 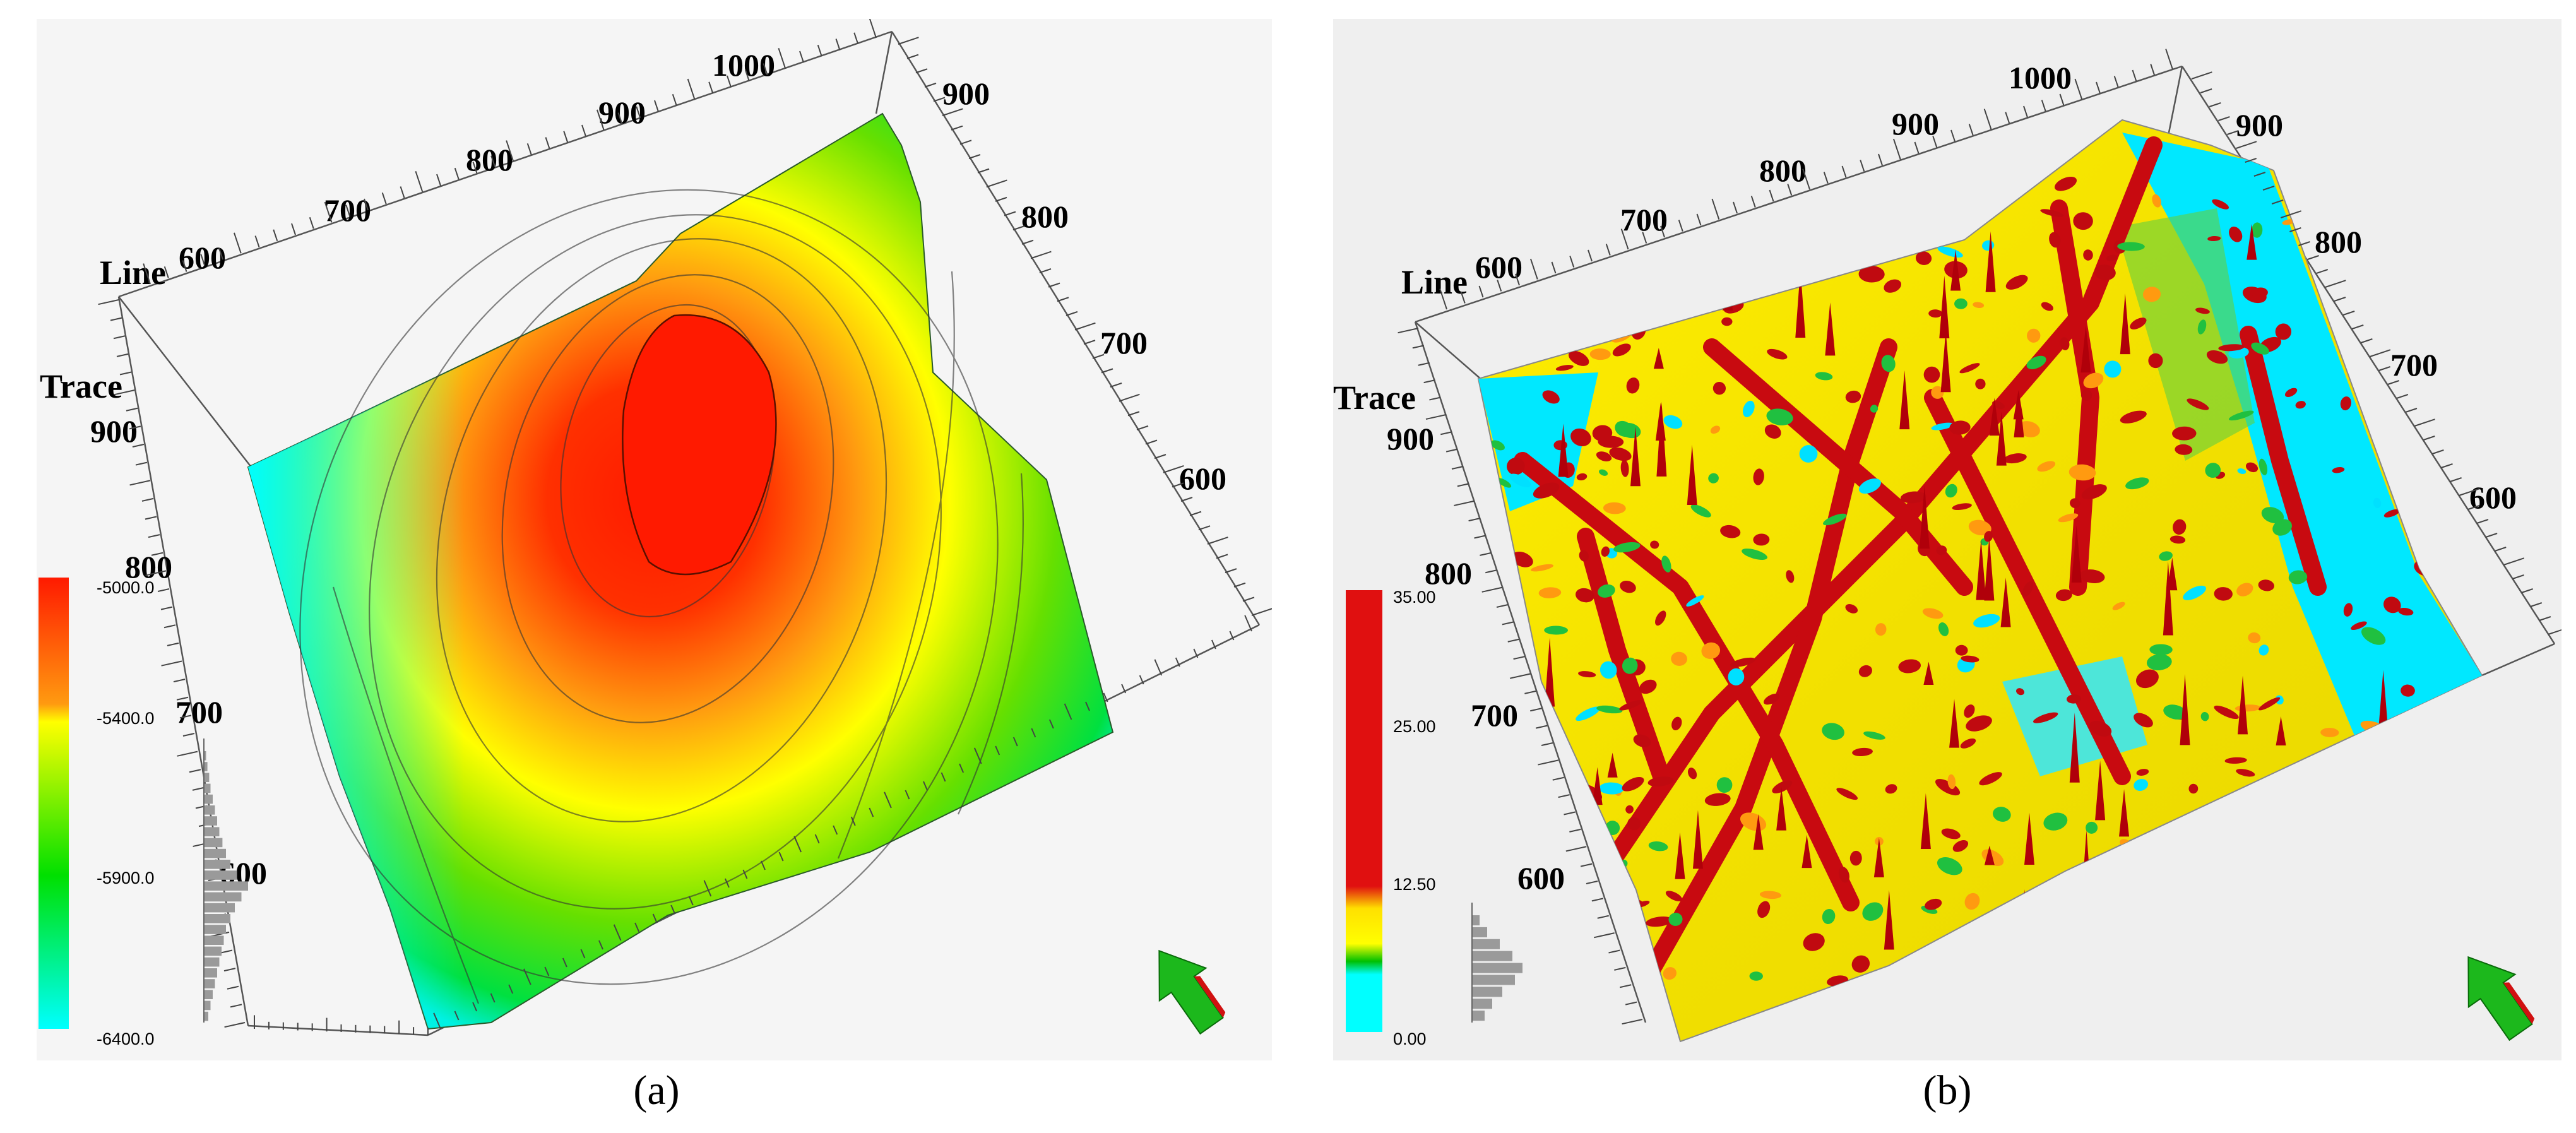 I want to click on colorbar-label: 0.00, so click(x=1410, y=1038).